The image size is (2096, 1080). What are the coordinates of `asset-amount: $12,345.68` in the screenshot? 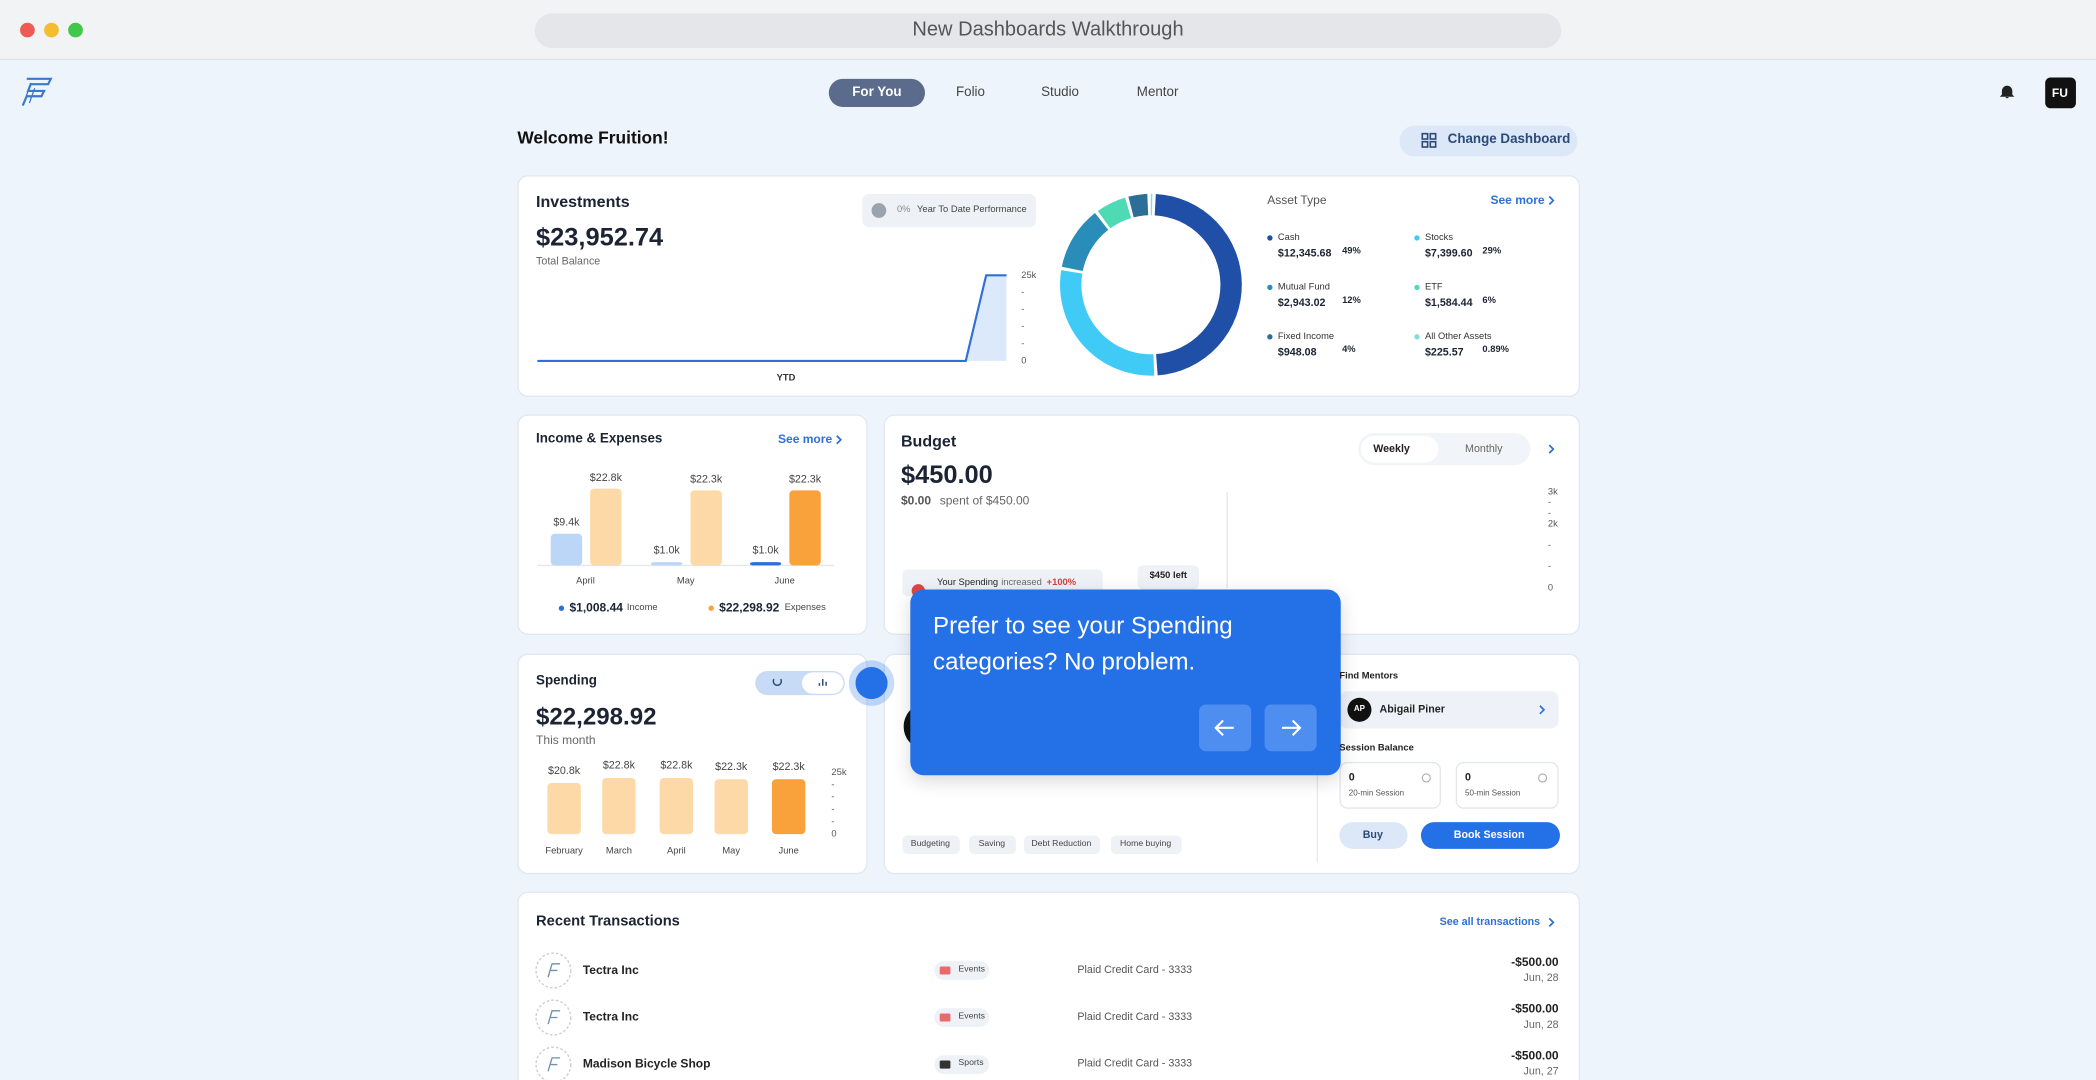 It's located at (1304, 253).